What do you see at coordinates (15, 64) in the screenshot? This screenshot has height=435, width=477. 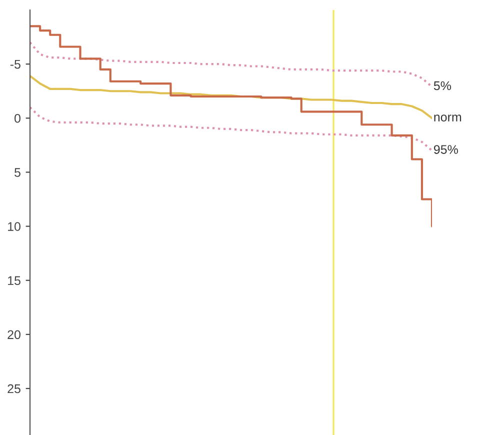 I see `y-tick-label: -5` at bounding box center [15, 64].